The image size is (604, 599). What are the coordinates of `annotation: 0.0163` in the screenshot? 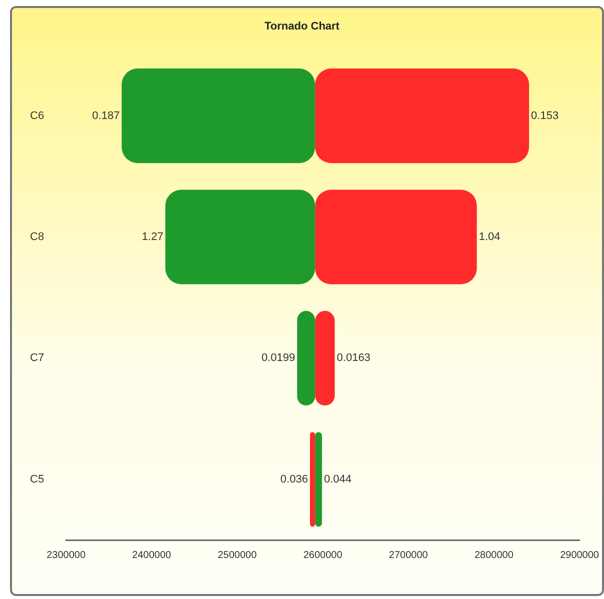 It's located at (353, 358).